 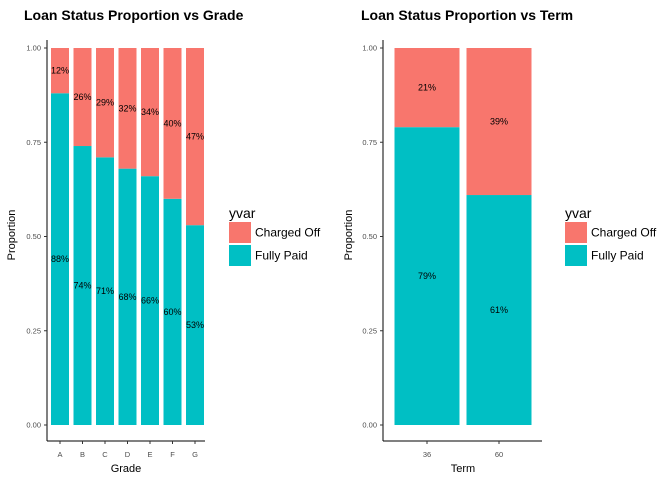 I want to click on x-tick-label: C, so click(x=105, y=454).